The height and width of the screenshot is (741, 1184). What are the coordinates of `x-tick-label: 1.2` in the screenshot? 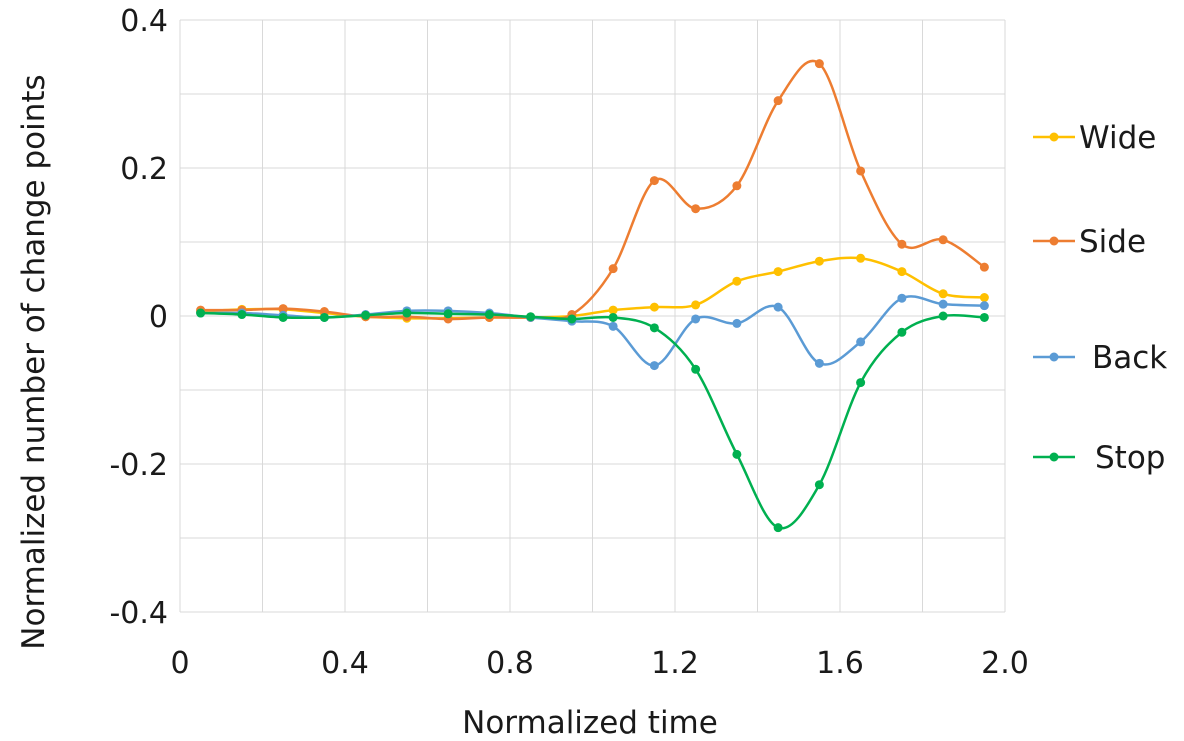 It's located at (675, 663).